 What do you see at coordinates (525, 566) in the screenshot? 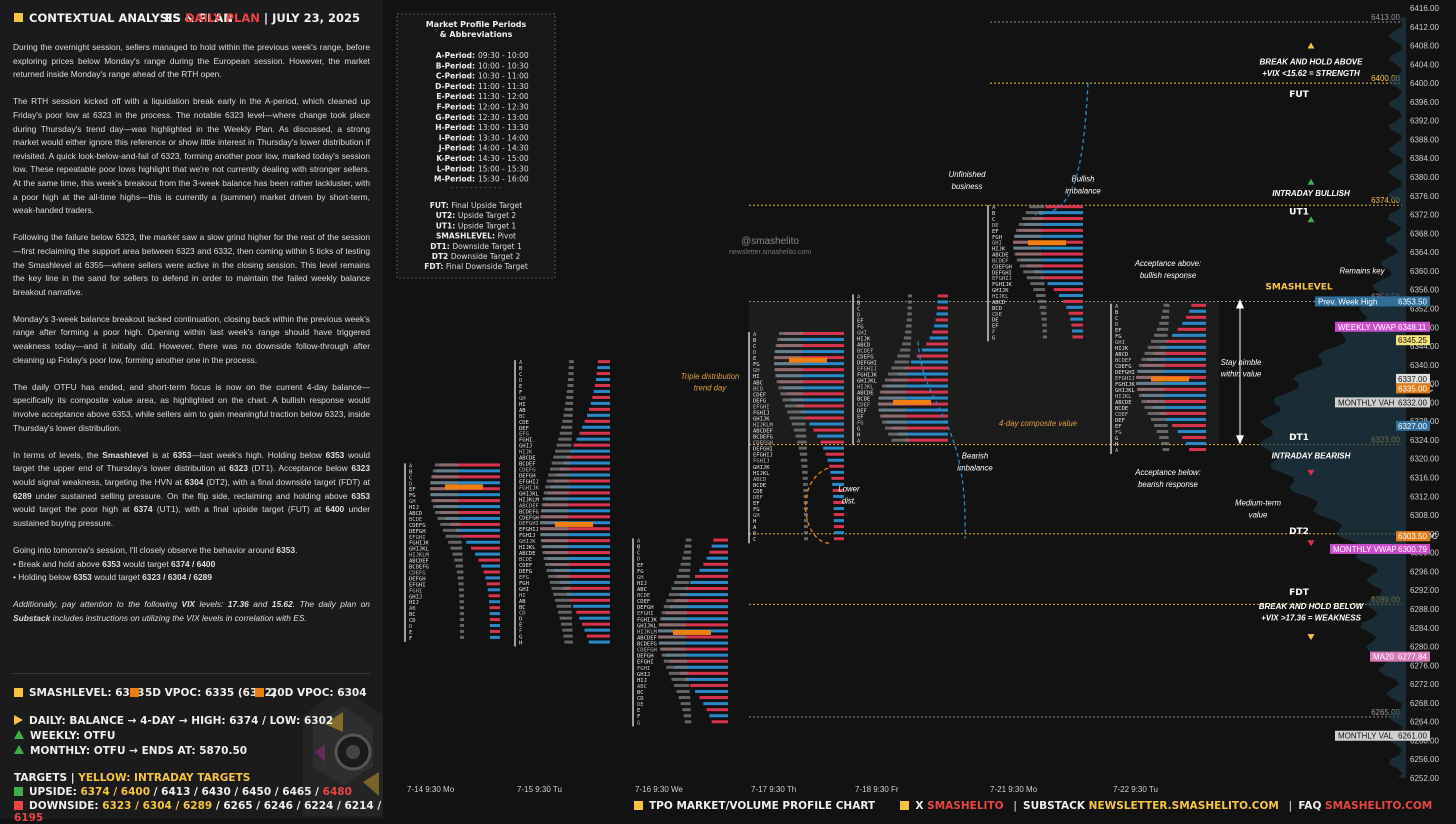
I see `tpo-row: CDEF` at bounding box center [525, 566].